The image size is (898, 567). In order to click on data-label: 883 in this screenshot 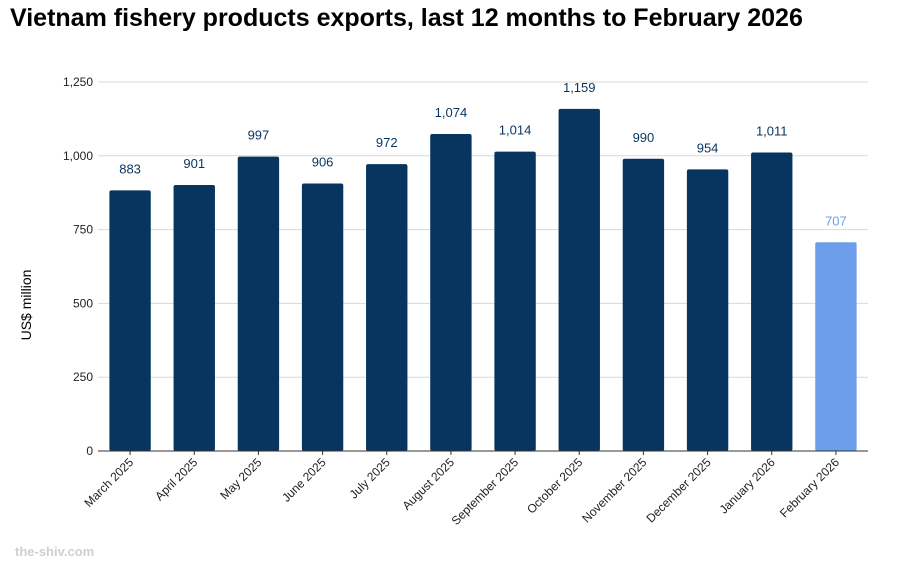, I will do `click(130, 168)`.